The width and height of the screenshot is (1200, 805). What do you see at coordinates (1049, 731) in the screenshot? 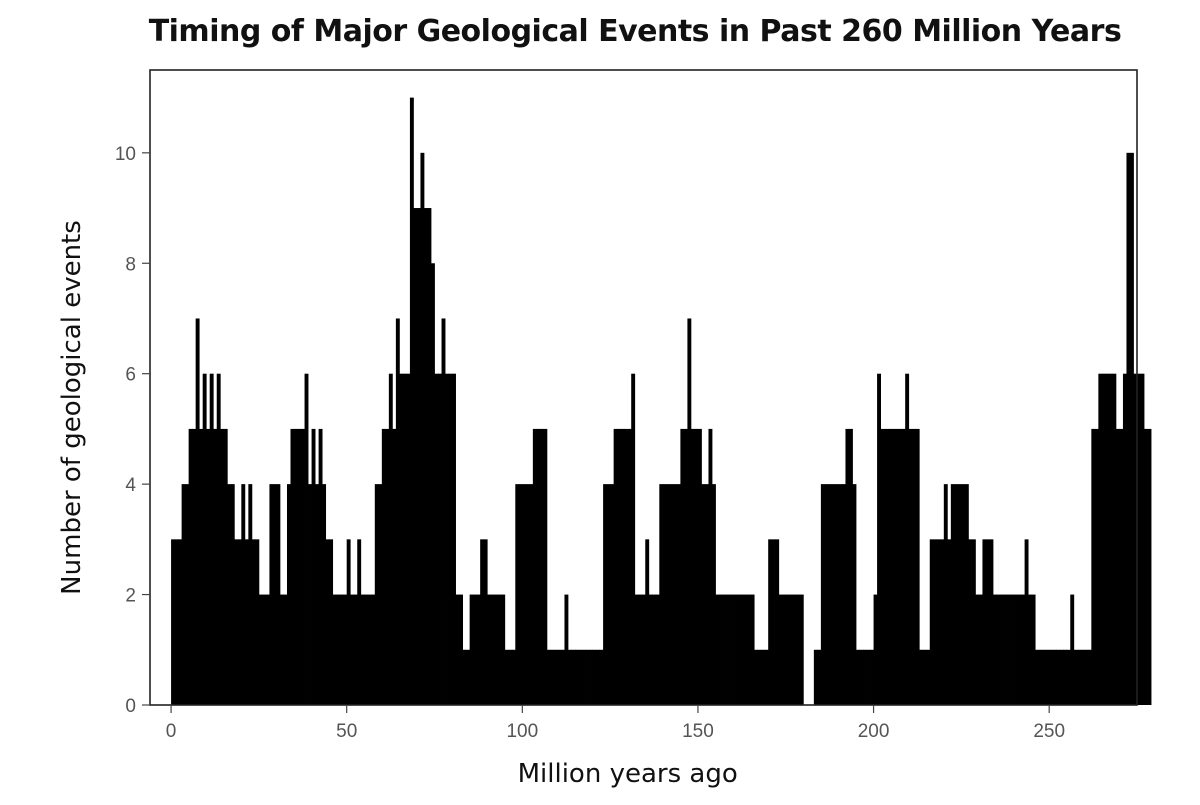
I see `x-tick-label: 250` at bounding box center [1049, 731].